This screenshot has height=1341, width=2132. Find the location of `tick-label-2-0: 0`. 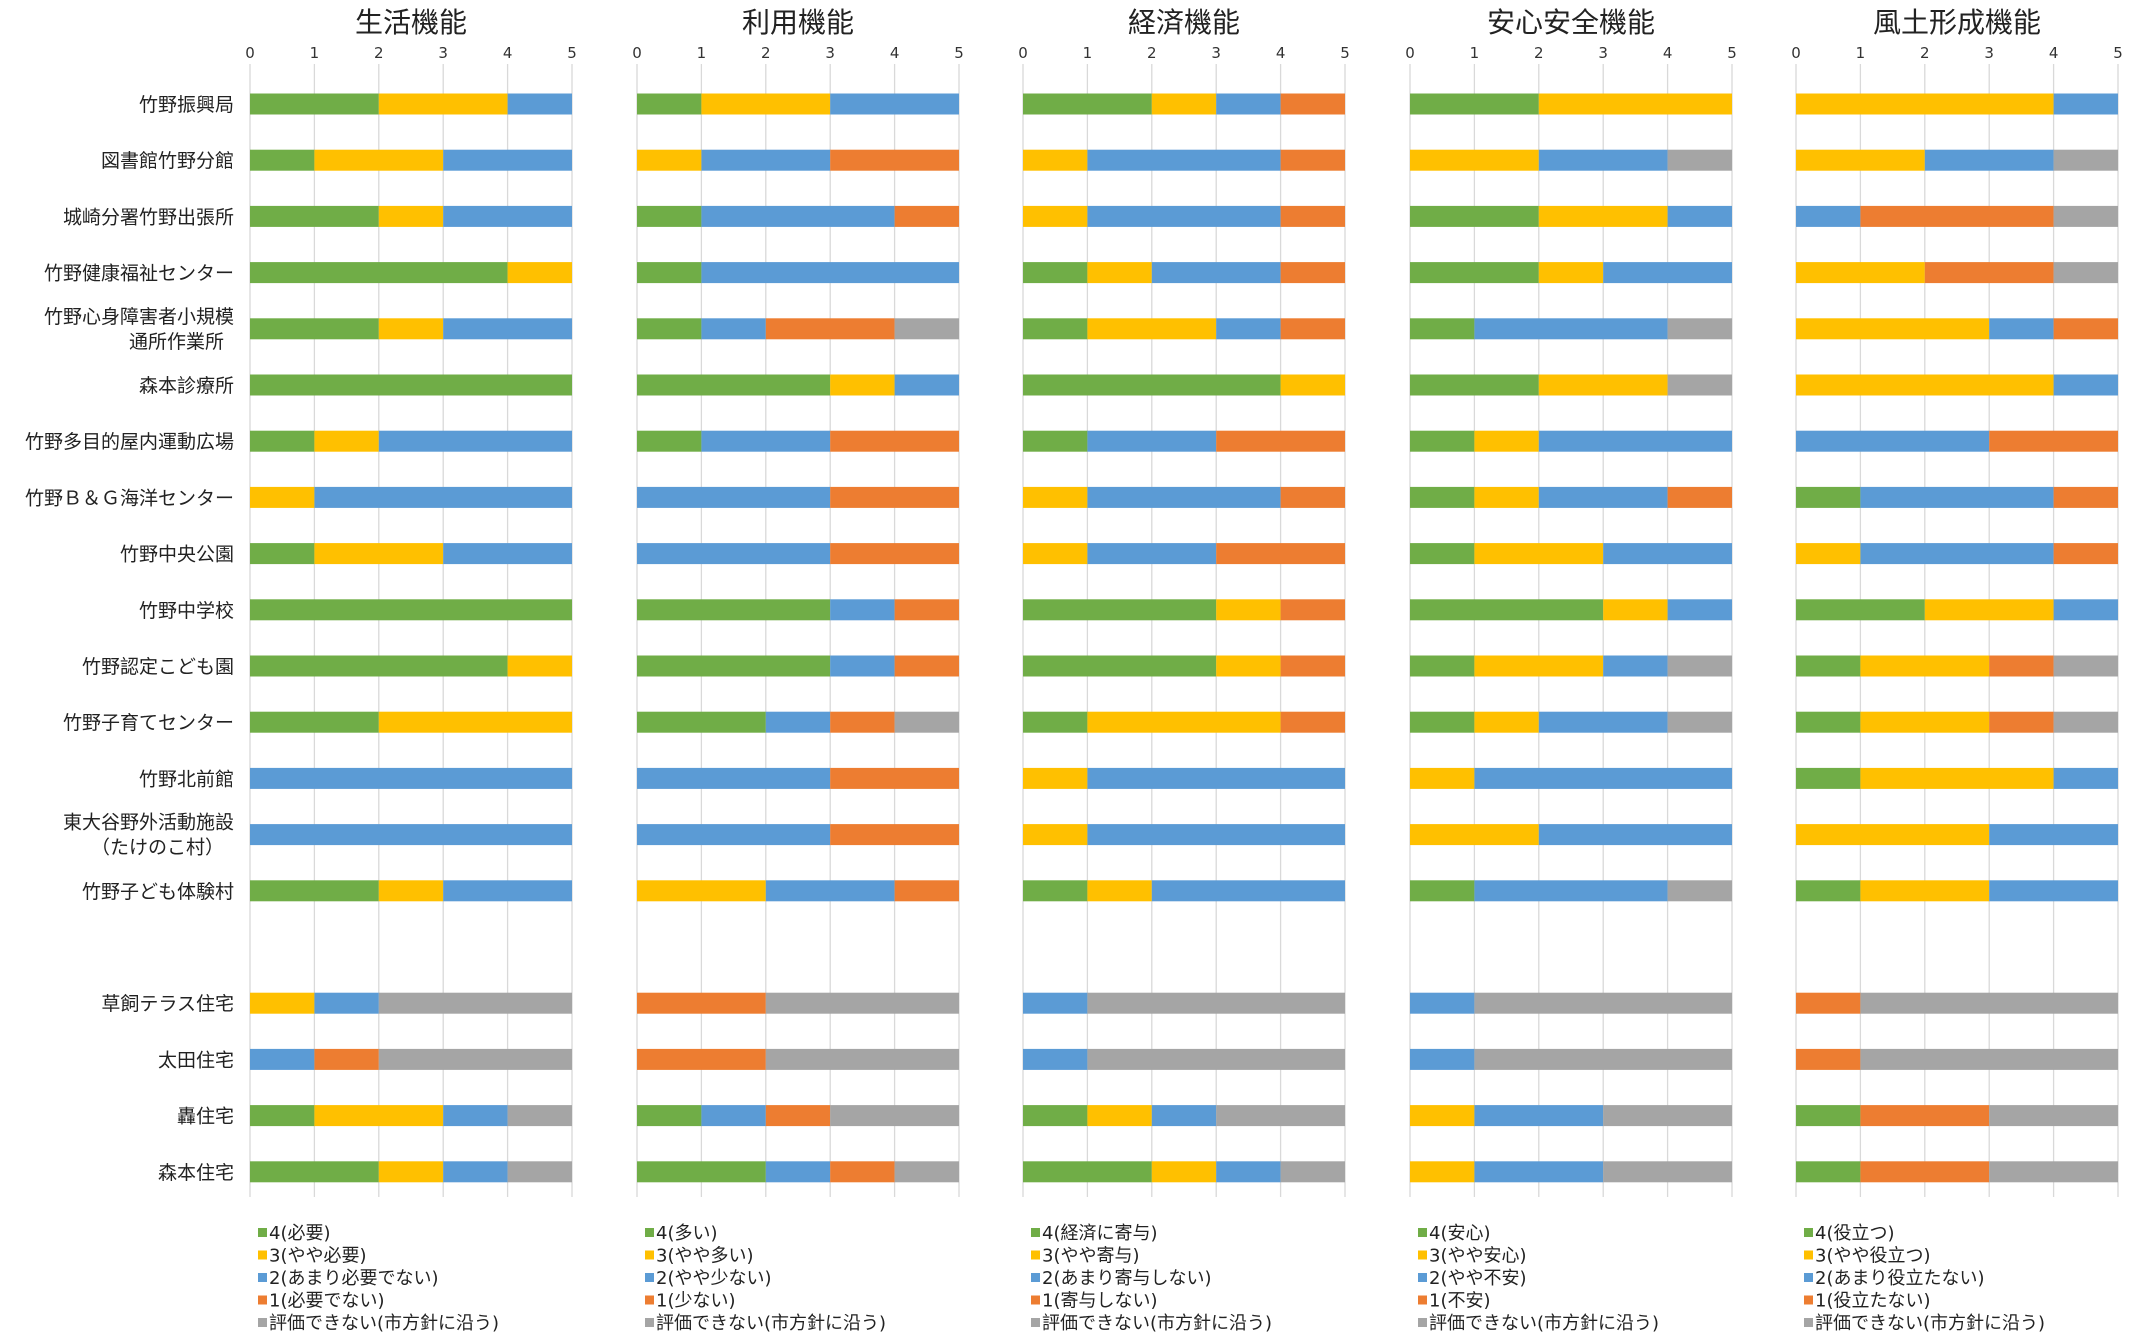

tick-label-2-0: 0 is located at coordinates (1023, 53).